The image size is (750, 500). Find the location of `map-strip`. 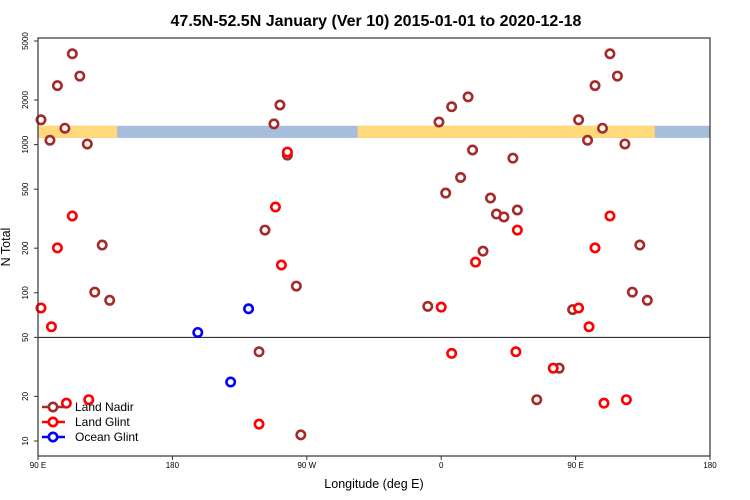

map-strip is located at coordinates (374, 131).